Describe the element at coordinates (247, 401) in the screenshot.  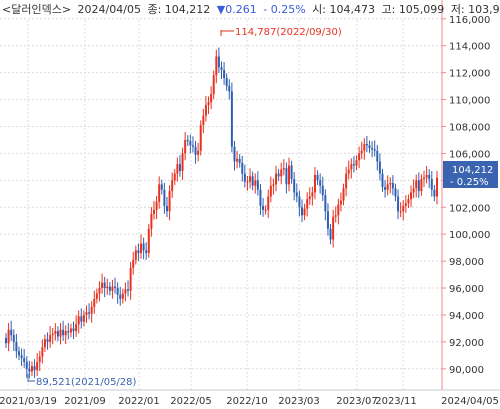
I see `x-tick-label: 2022/10` at that location.